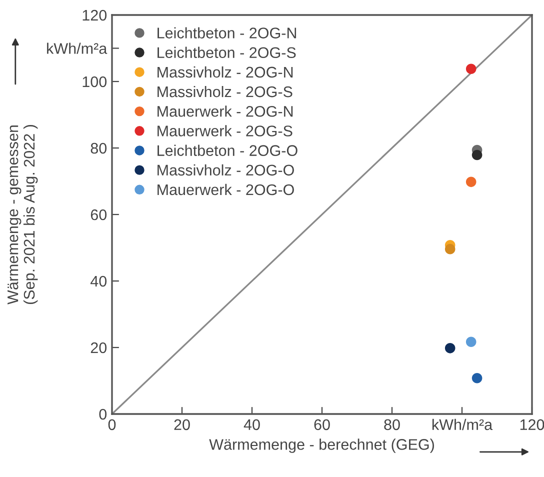  What do you see at coordinates (462, 424) in the screenshot?
I see `x-tick-label: kWh/m²a` at bounding box center [462, 424].